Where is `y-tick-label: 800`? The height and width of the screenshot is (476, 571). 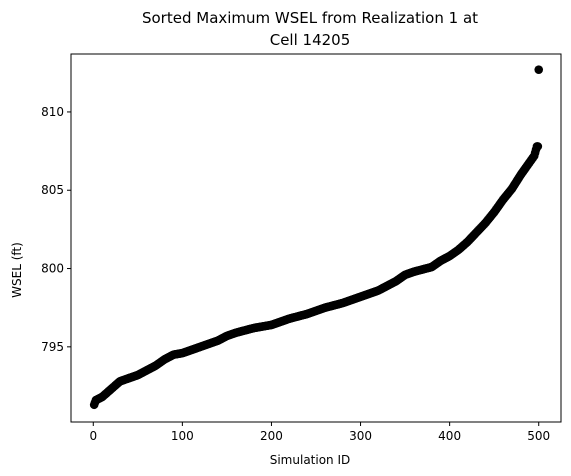
y-tick-label: 800 is located at coordinates (52, 269).